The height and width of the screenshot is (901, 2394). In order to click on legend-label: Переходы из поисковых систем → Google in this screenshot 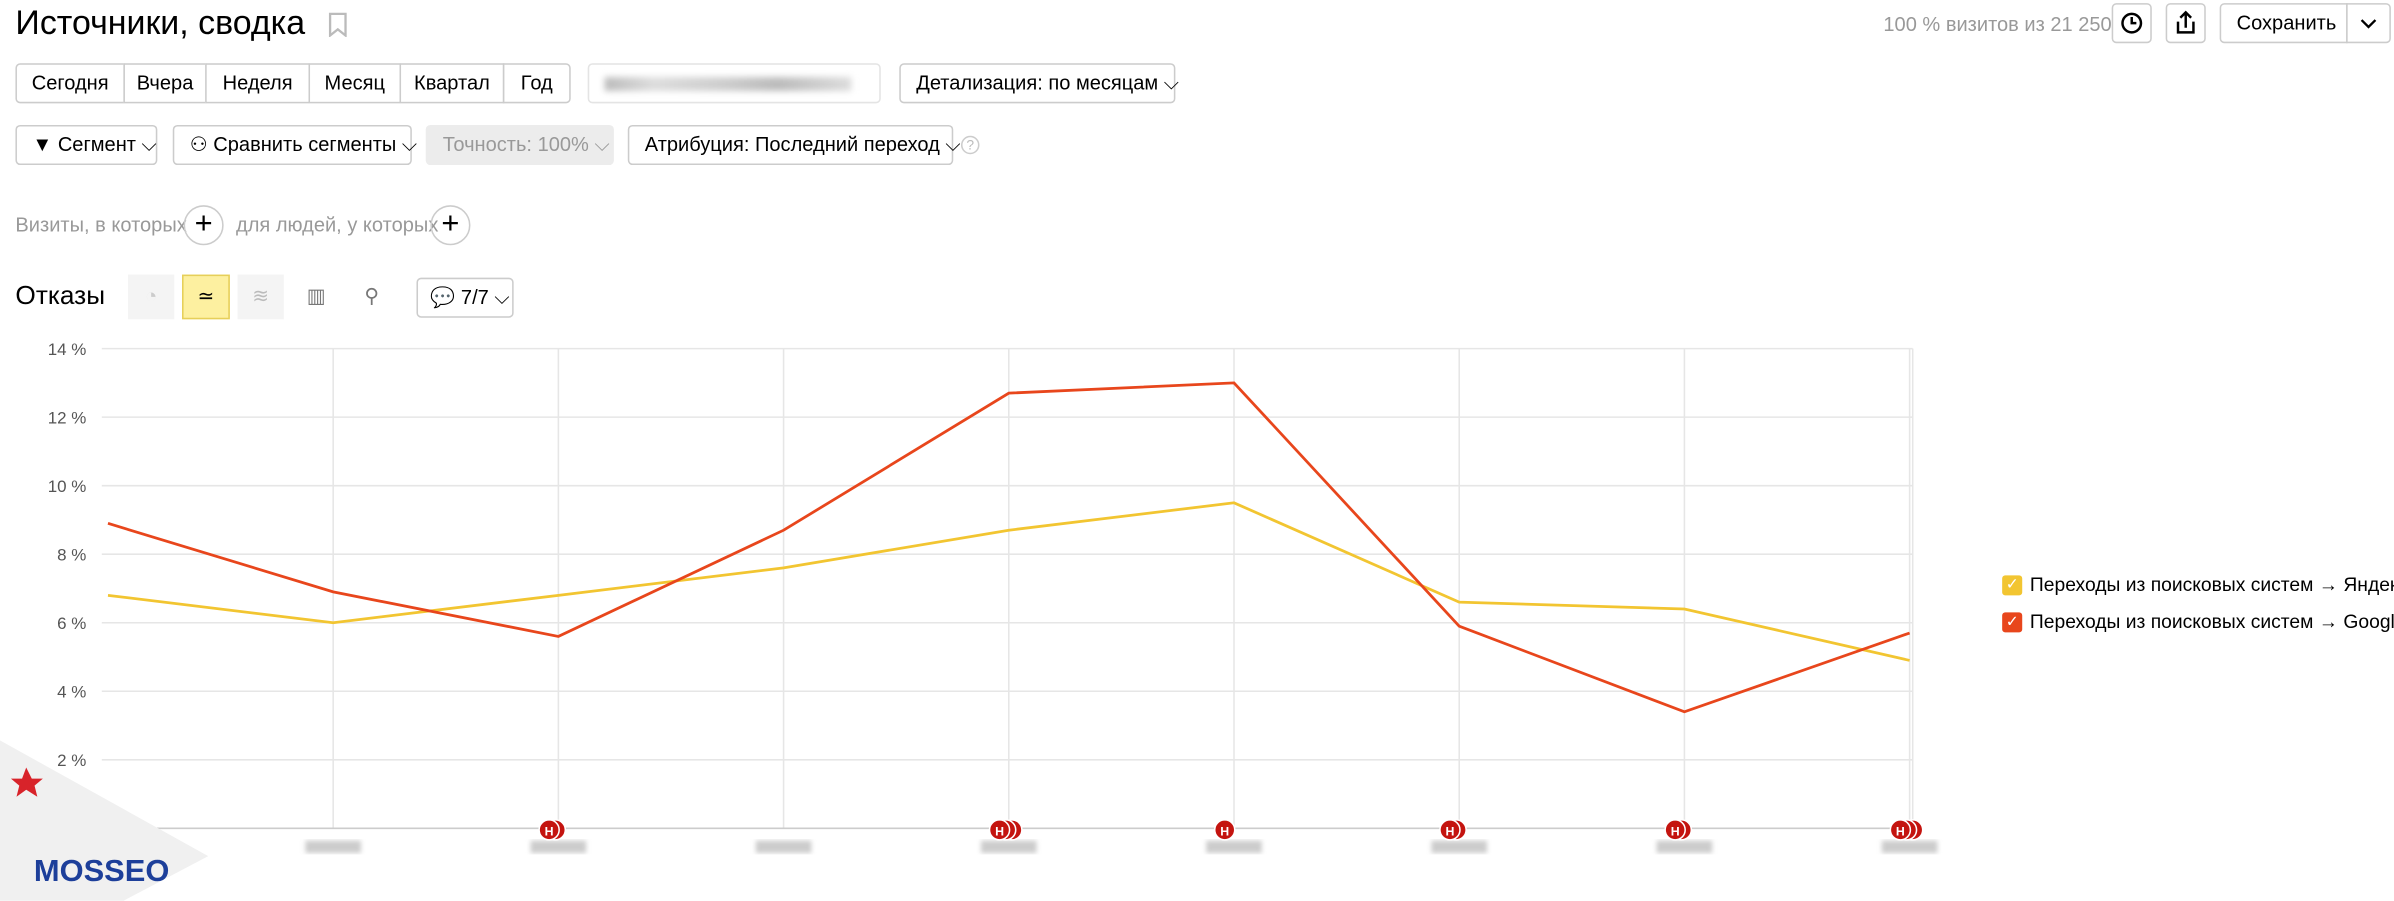, I will do `click(2211, 621)`.